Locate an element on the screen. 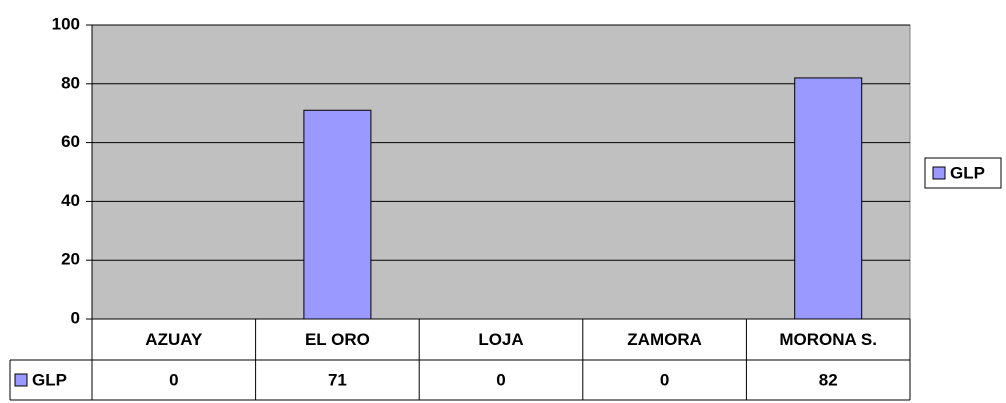  y-tick-label: 40 is located at coordinates (70, 200).